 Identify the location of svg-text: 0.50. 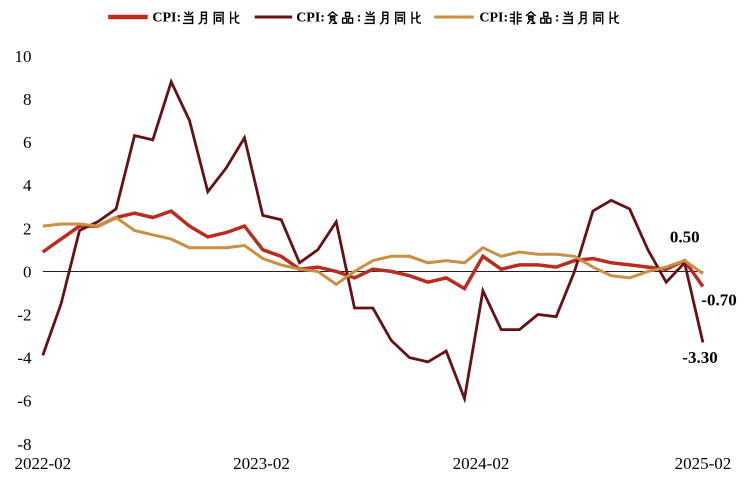
(685, 236).